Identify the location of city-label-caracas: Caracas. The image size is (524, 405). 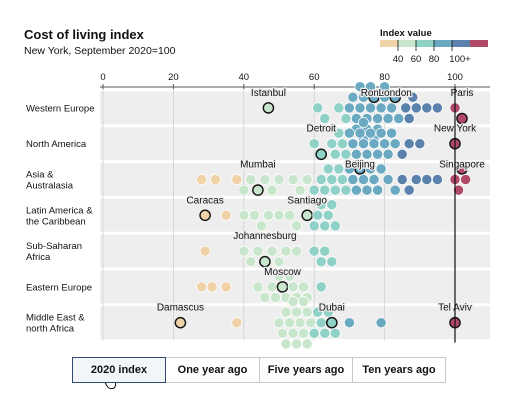
(204, 200).